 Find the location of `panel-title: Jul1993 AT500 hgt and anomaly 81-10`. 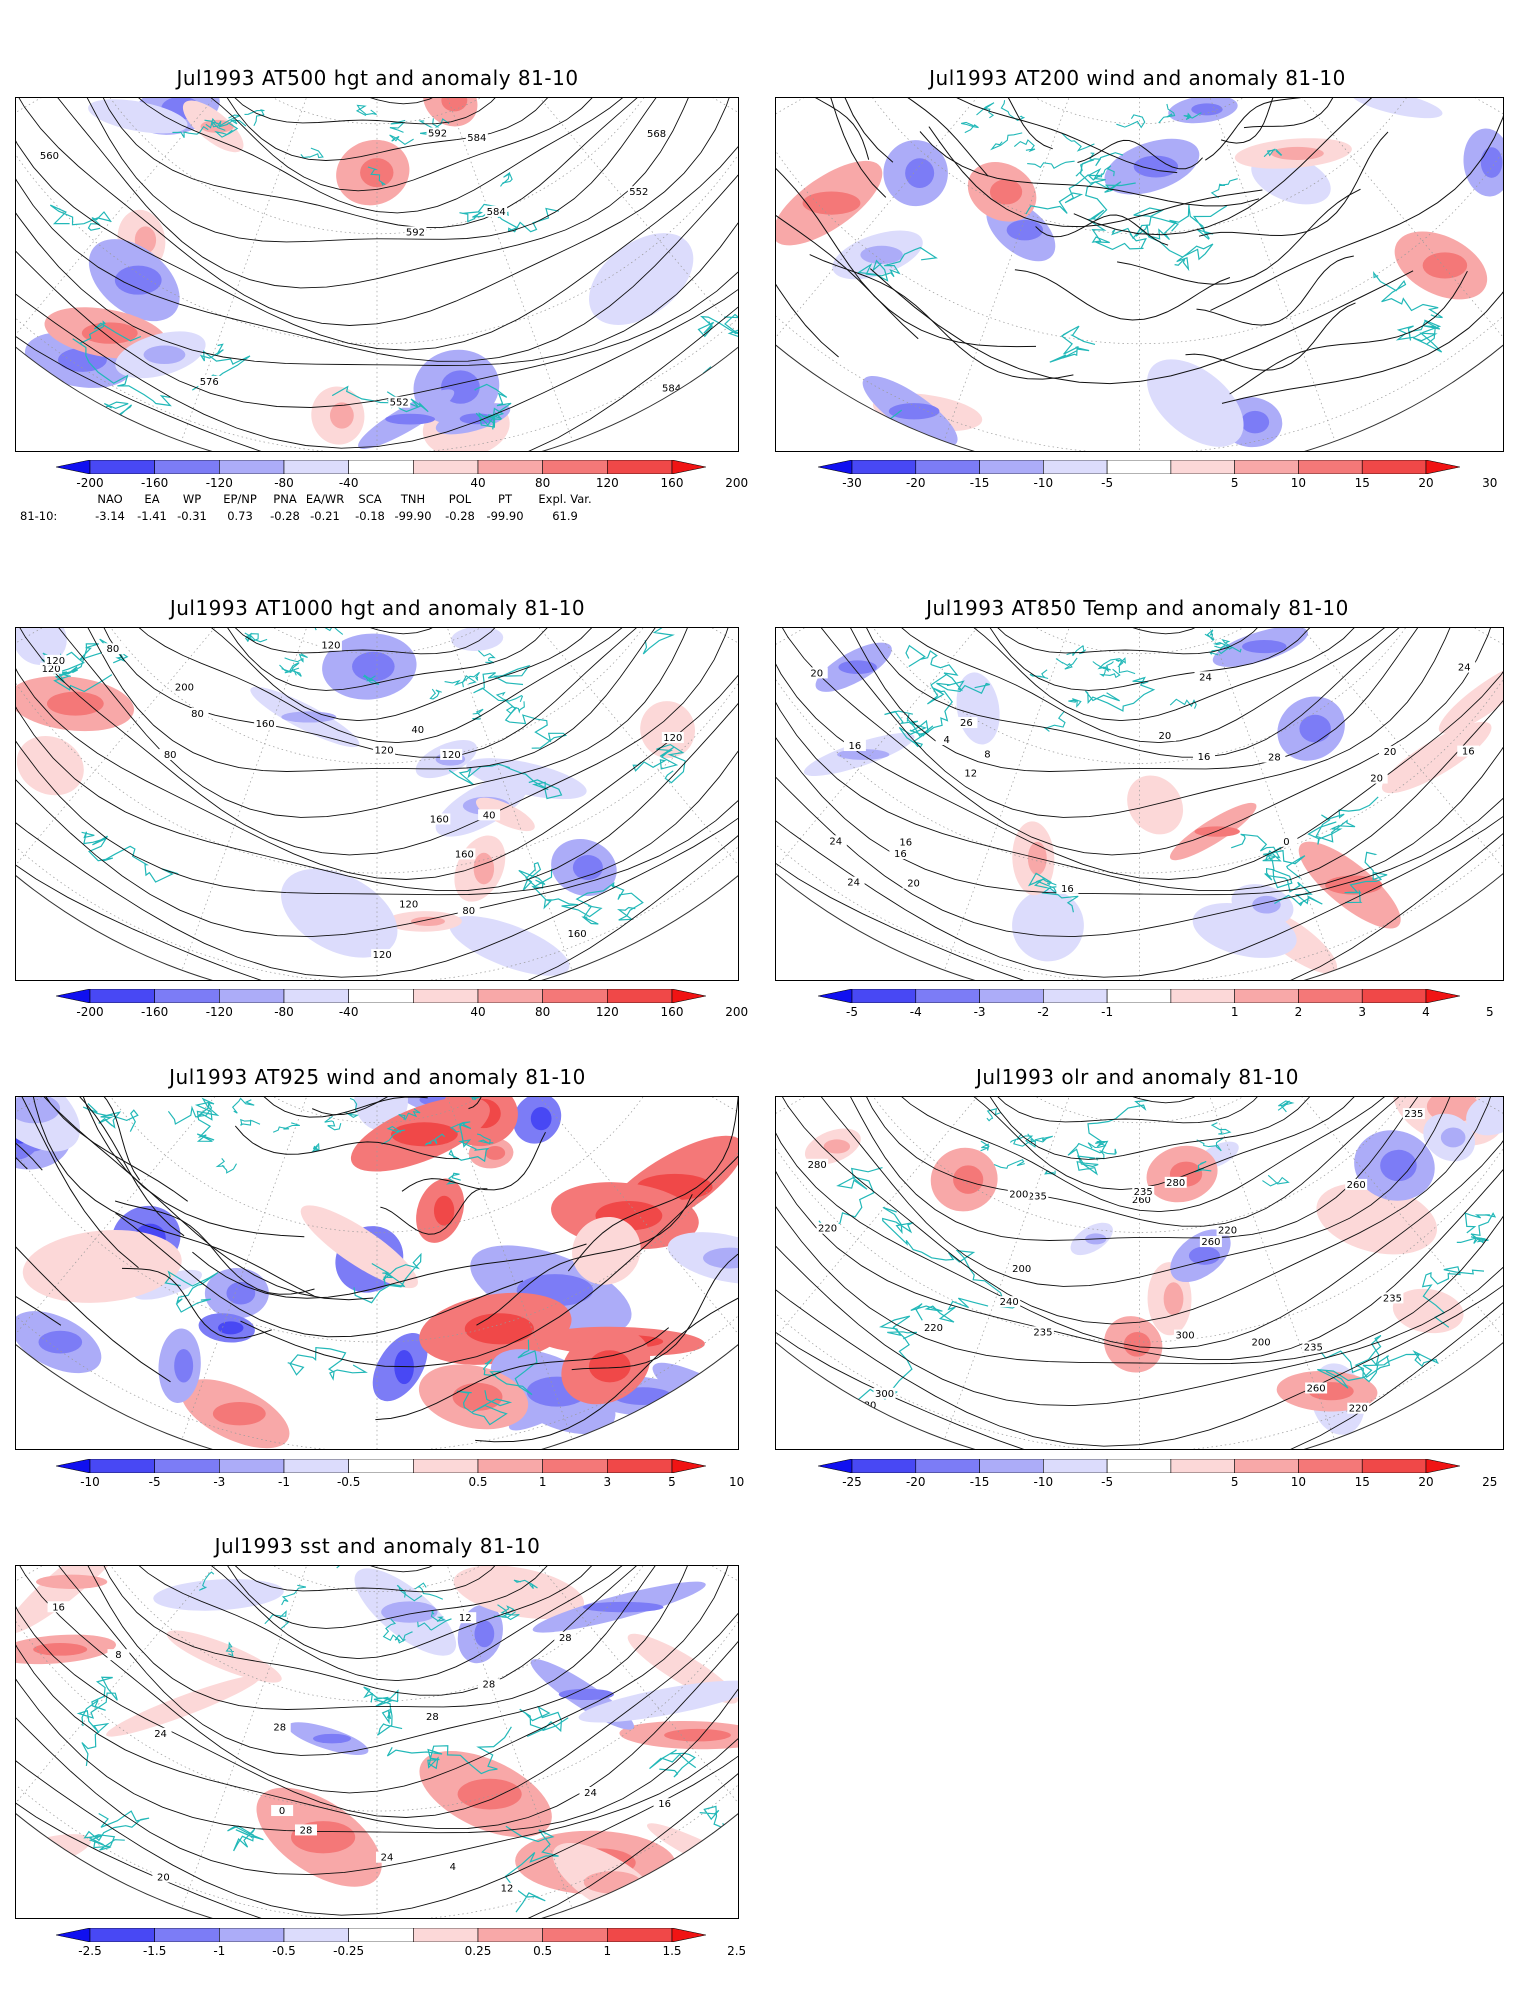

panel-title: Jul1993 AT500 hgt and anomaly 81-10 is located at coordinates (377, 78).